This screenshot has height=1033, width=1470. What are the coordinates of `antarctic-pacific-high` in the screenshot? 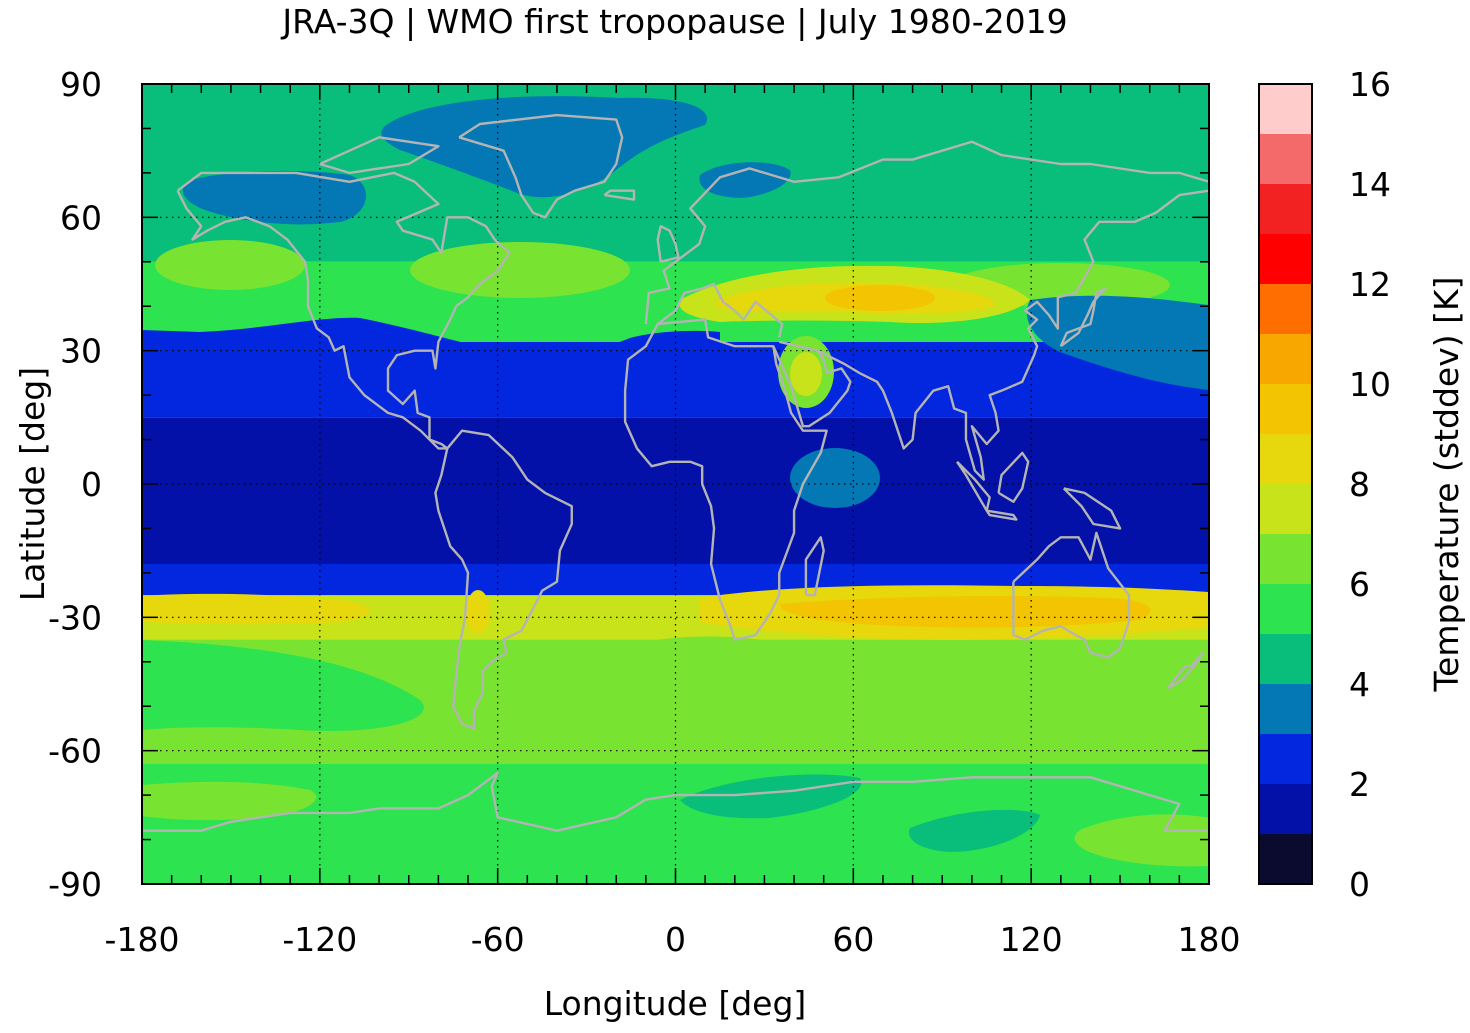 It's located at (229, 801).